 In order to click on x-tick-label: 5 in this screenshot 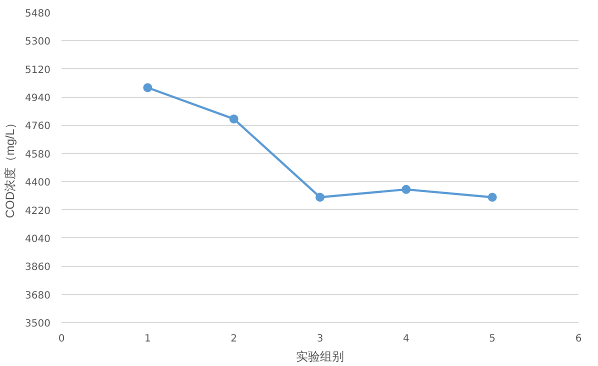, I will do `click(492, 339)`.